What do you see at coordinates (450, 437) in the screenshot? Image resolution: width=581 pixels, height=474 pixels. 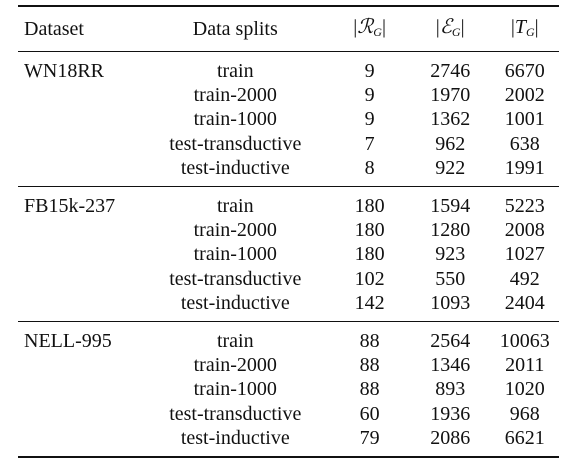 I see `entities-count-cell: 2086` at bounding box center [450, 437].